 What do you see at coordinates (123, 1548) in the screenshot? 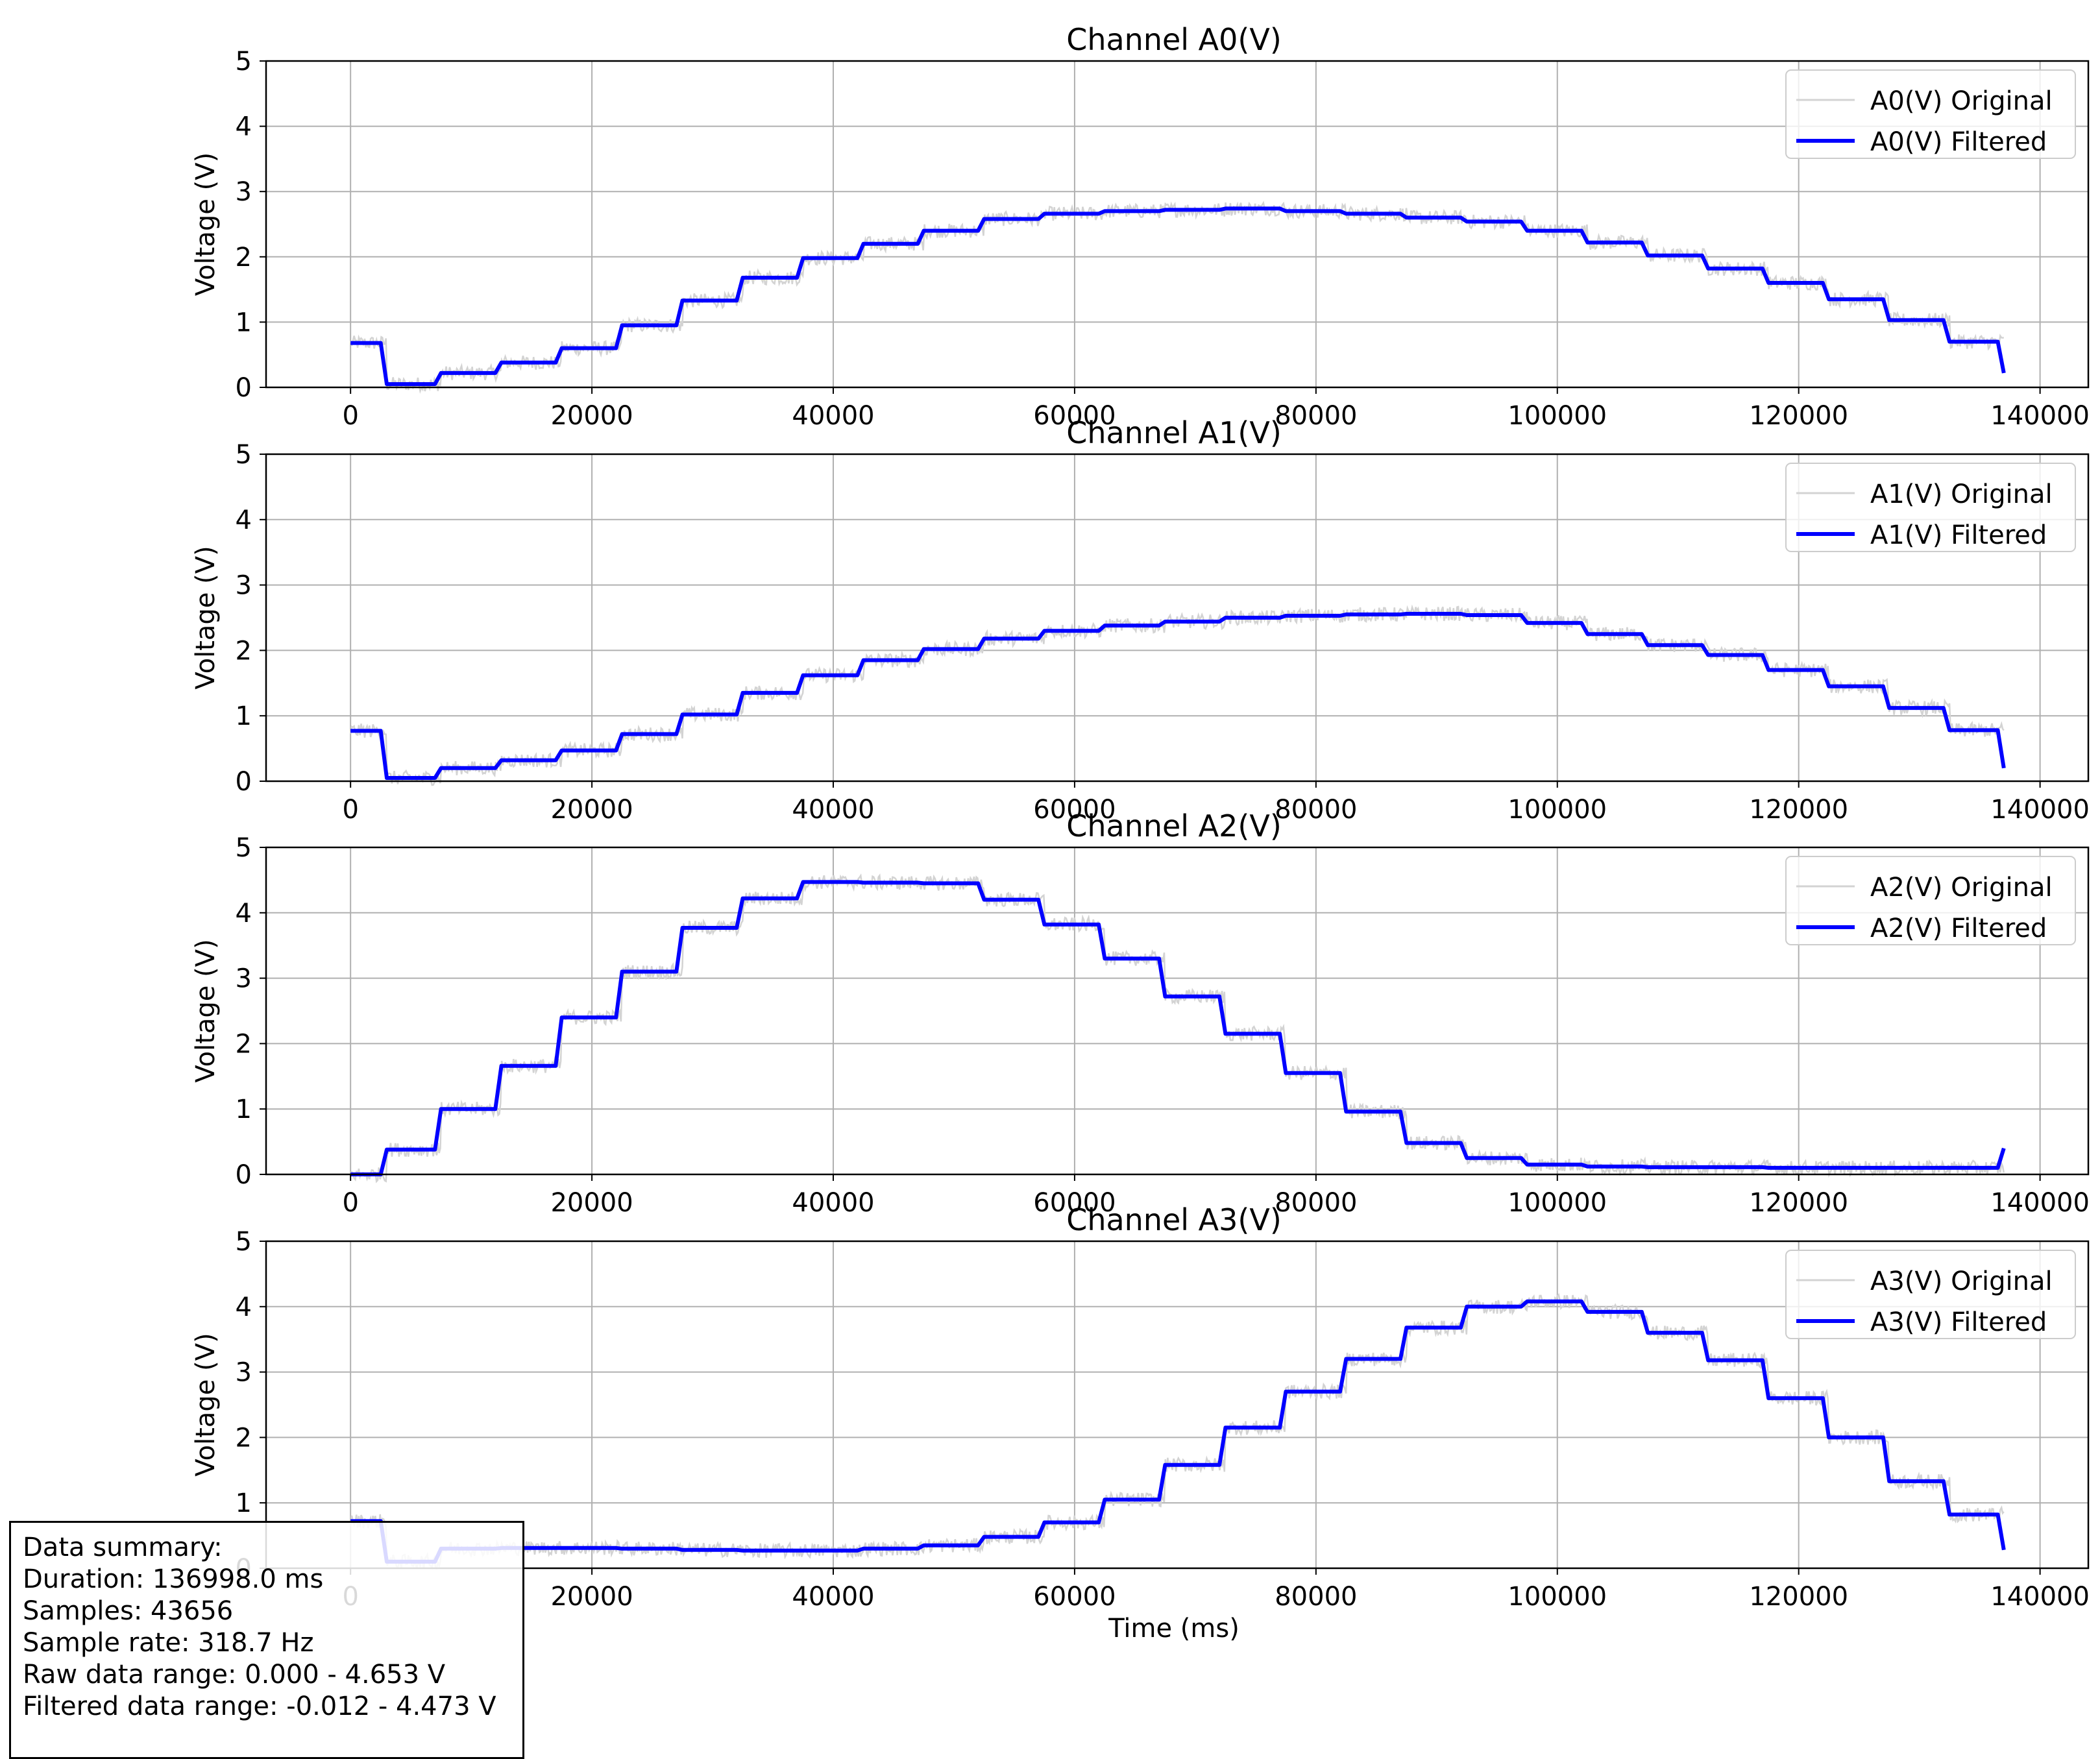
I see `summary-title: Data summary:` at bounding box center [123, 1548].